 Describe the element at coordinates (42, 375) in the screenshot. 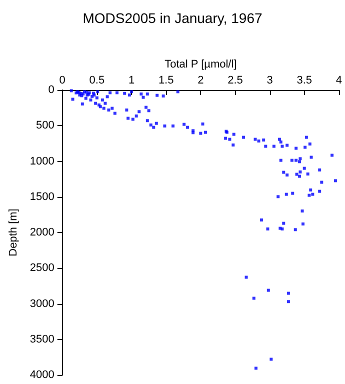

I see `y-tick-label: 4000` at that location.